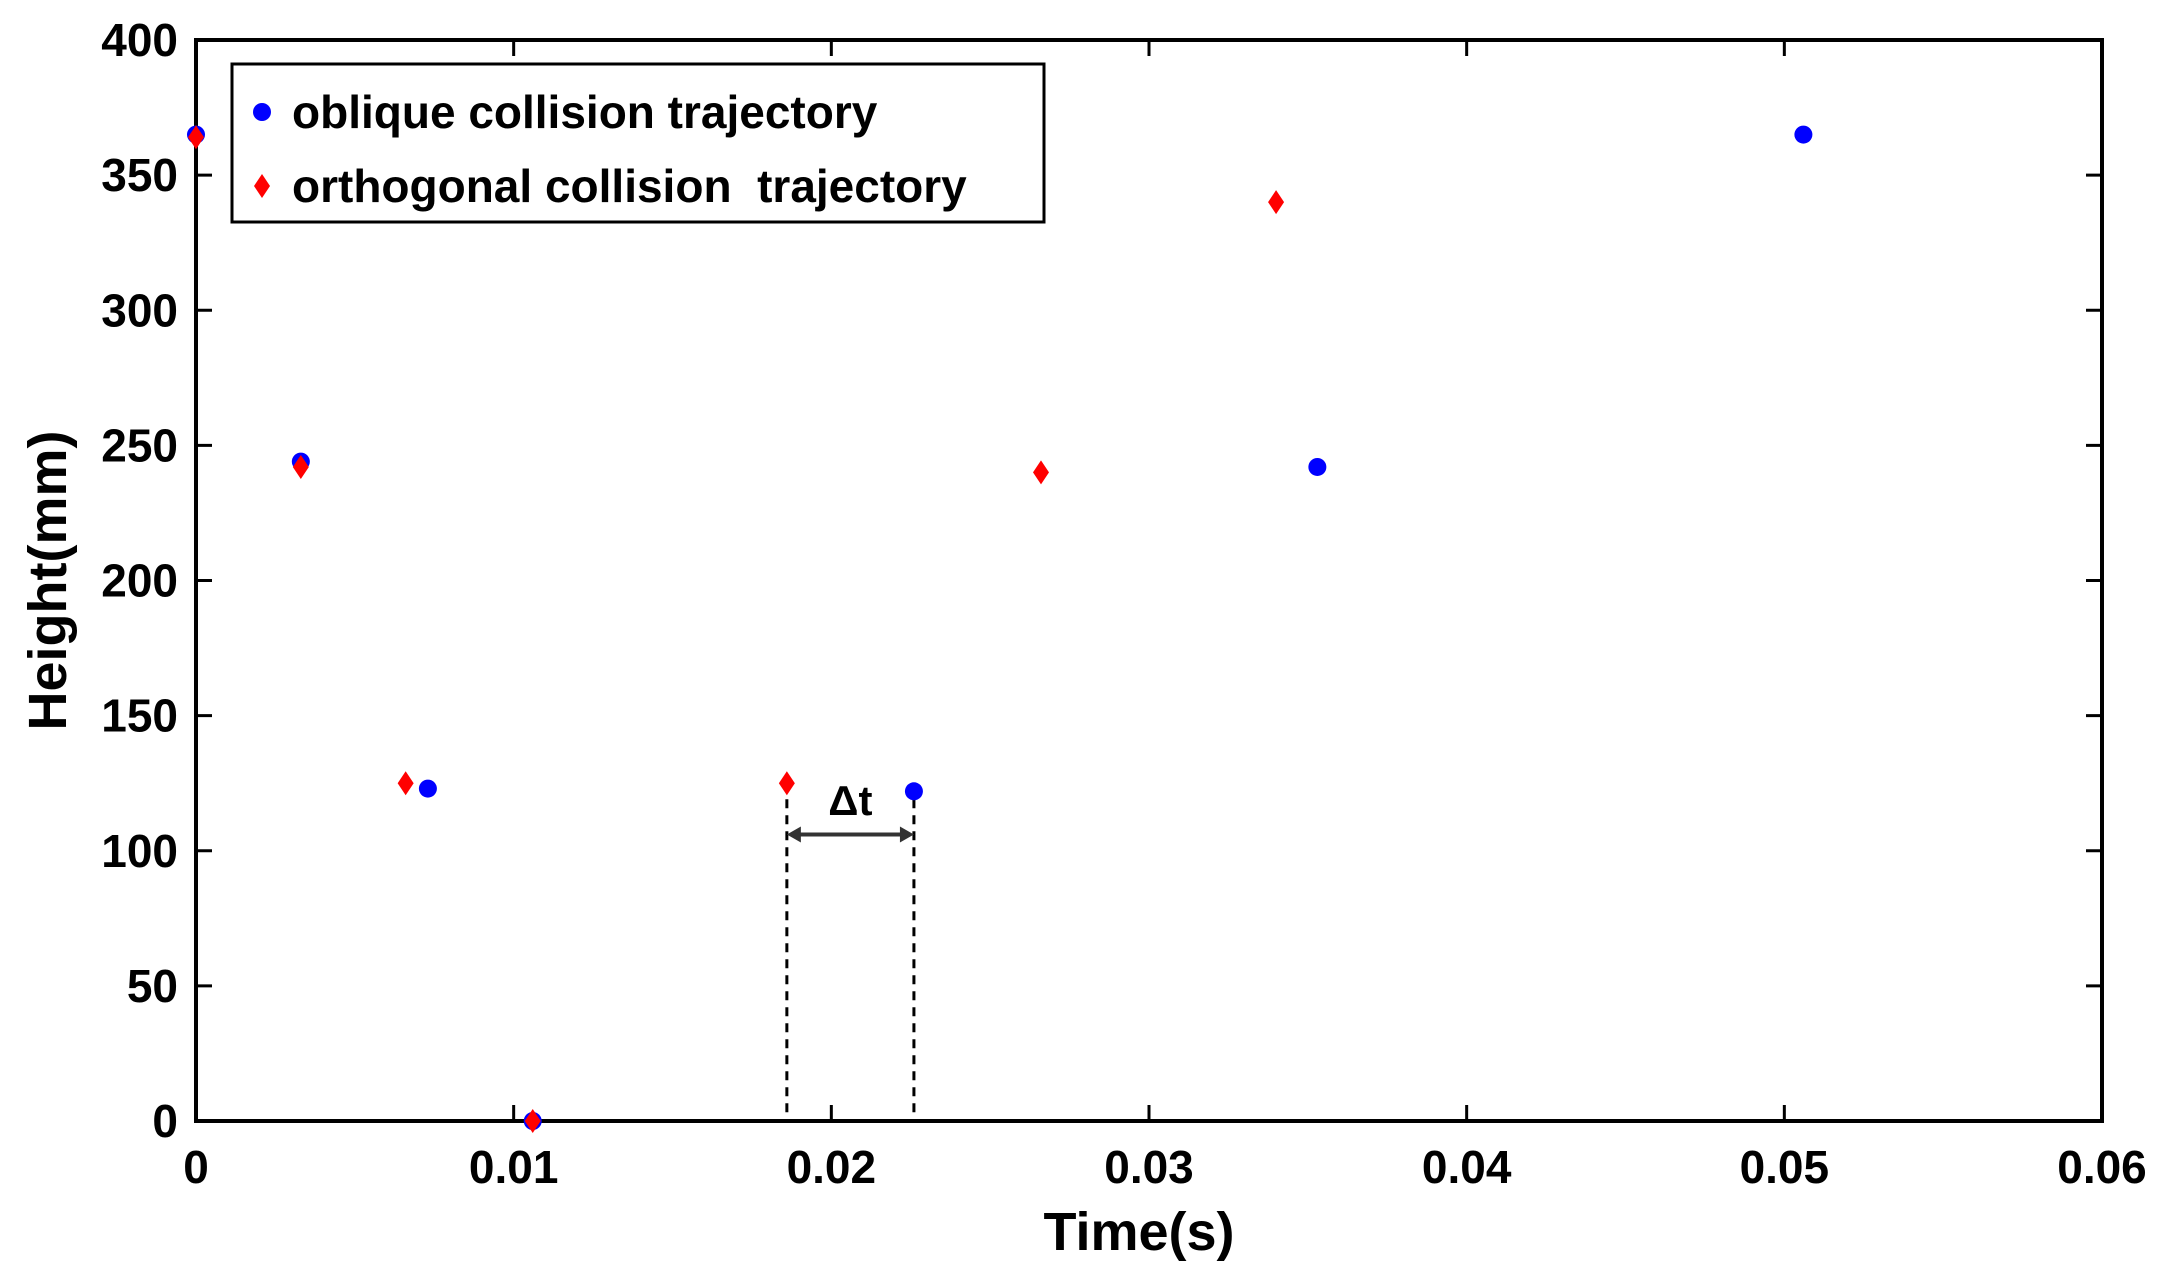  Describe the element at coordinates (850, 949) in the screenshot. I see `annotations: Δt` at that location.